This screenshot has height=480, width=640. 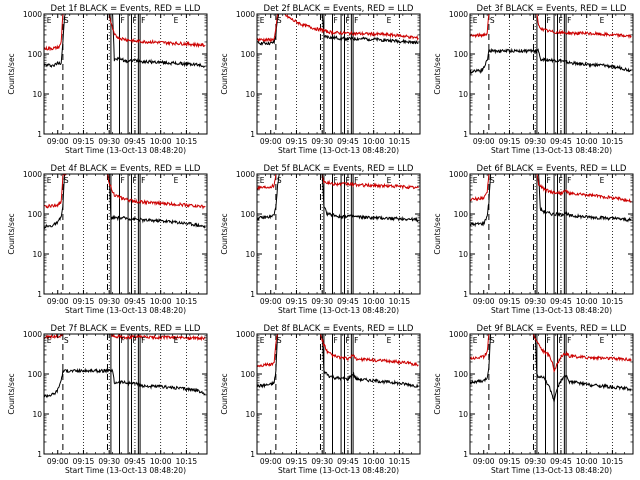 I want to click on y-tick-label: 1000, so click(x=245, y=14).